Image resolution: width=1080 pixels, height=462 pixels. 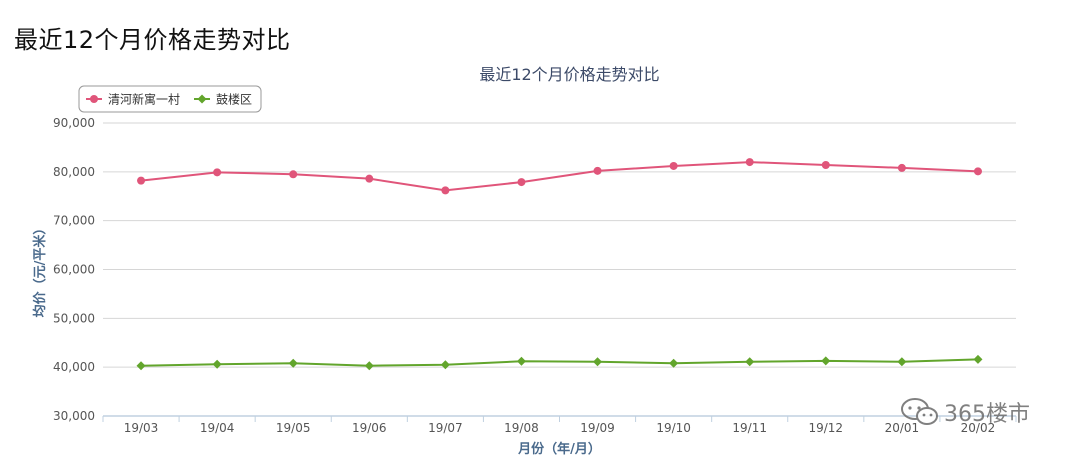 I want to click on x-axis-title: 月份（年/月）, so click(x=559, y=449).